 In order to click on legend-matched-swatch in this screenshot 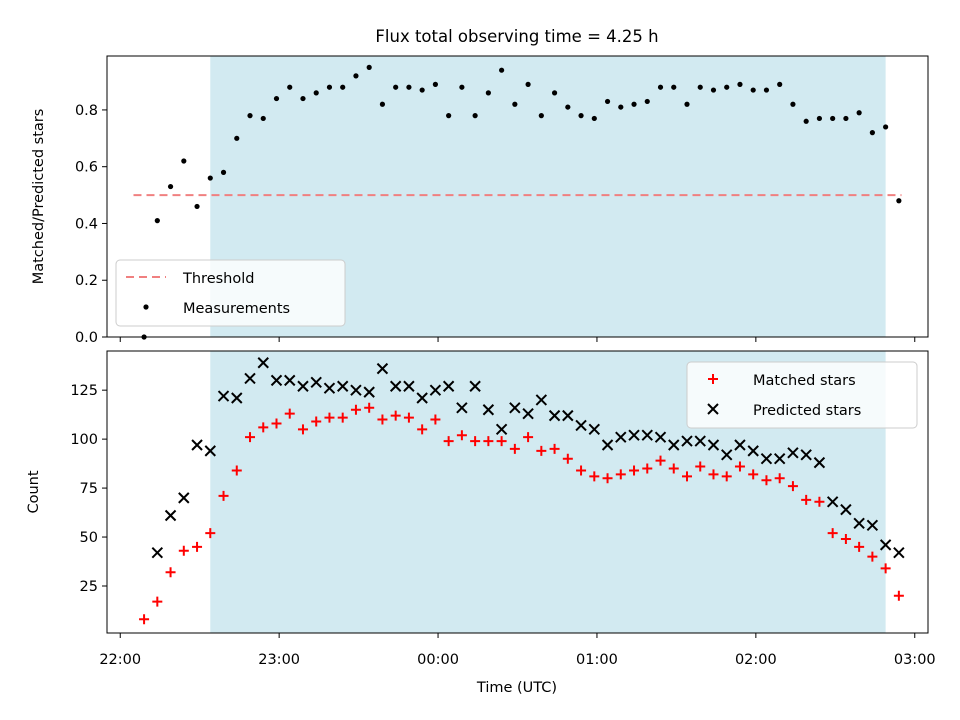, I will do `click(713, 379)`.